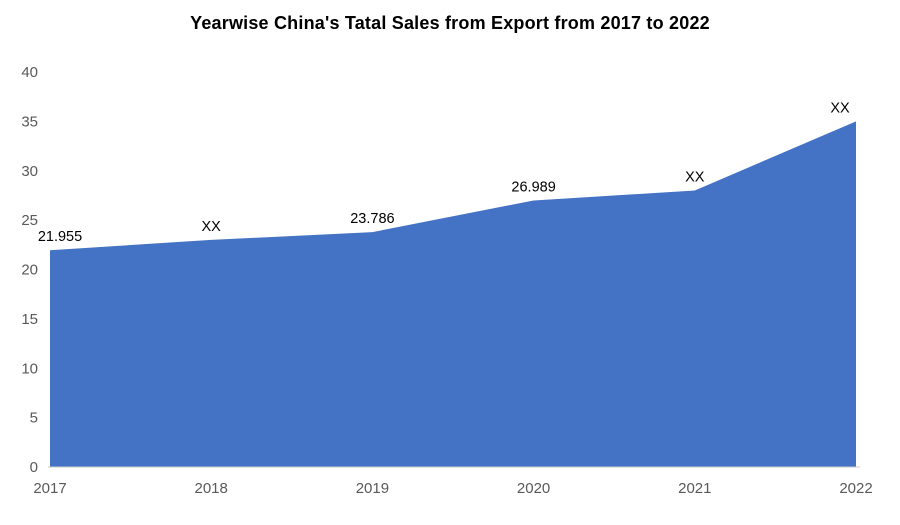  Describe the element at coordinates (60, 237) in the screenshot. I see `data-label: 21.955` at that location.